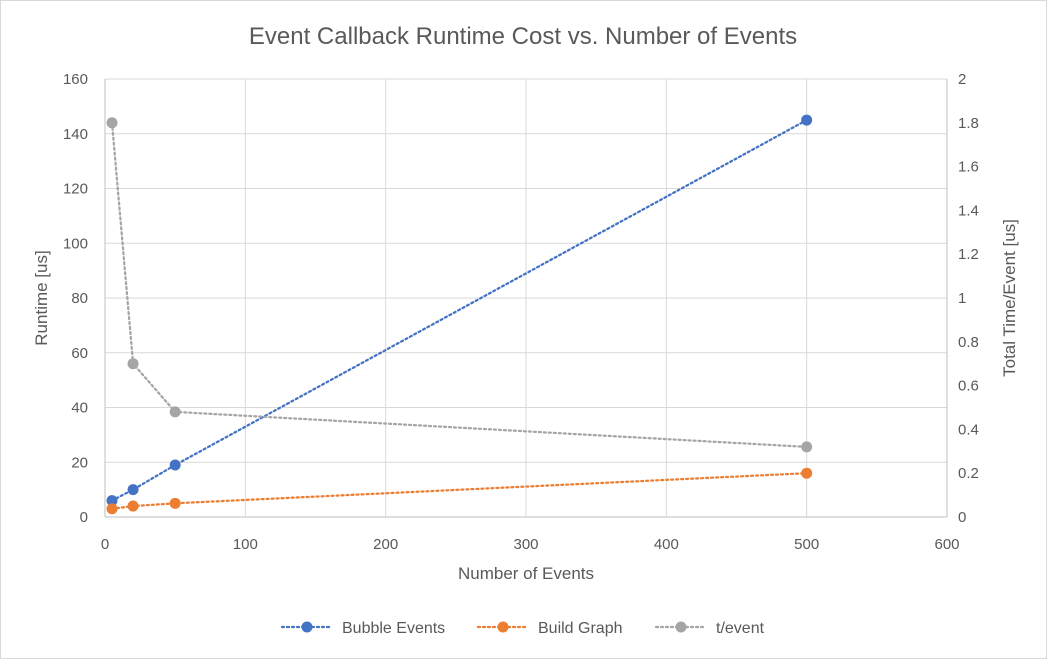 The height and width of the screenshot is (659, 1047). What do you see at coordinates (740, 628) in the screenshot?
I see `legend-t-event-label: t/event` at bounding box center [740, 628].